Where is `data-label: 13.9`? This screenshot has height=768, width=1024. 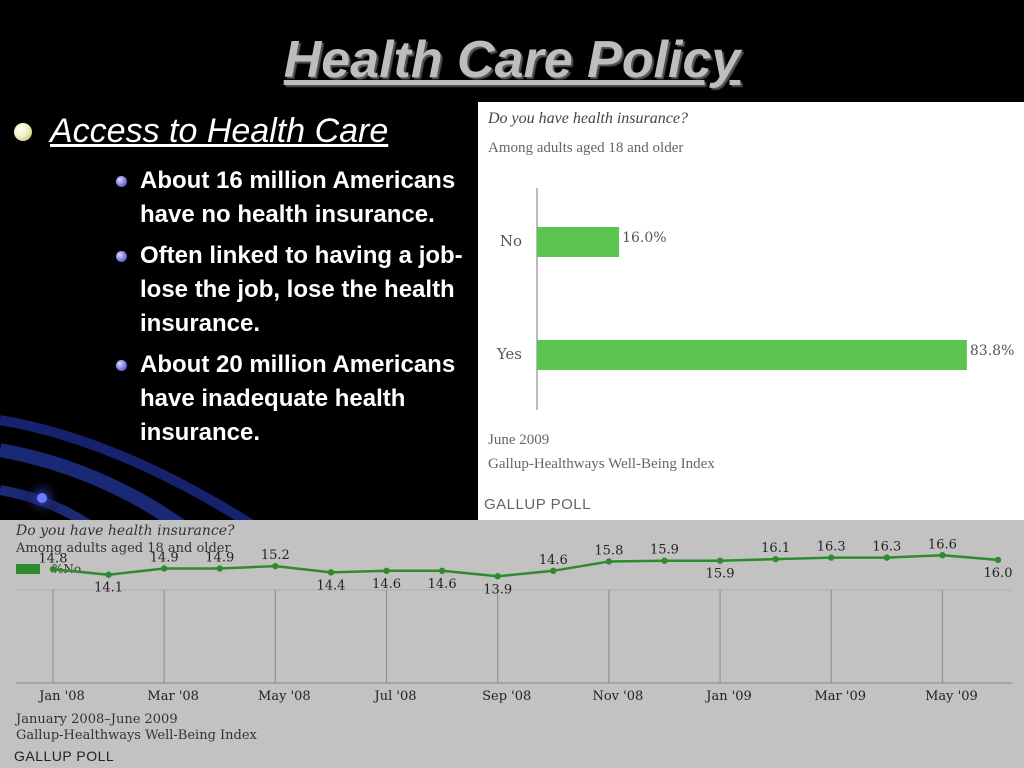 data-label: 13.9 is located at coordinates (497, 589).